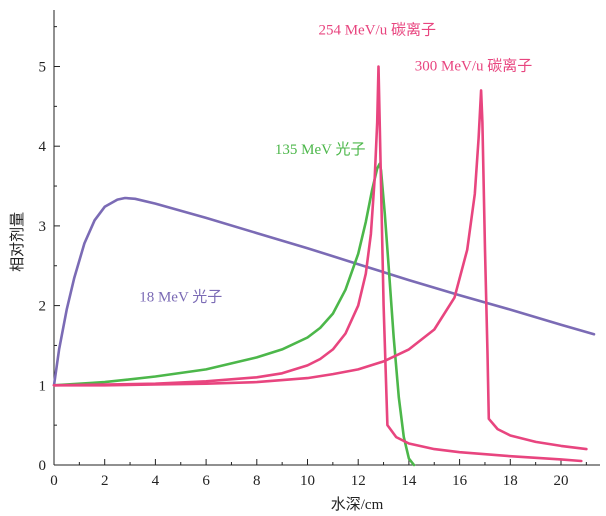 The image size is (606, 516). What do you see at coordinates (377, 30) in the screenshot?
I see `series-label-1: 254 MeV/u 碳离子` at bounding box center [377, 30].